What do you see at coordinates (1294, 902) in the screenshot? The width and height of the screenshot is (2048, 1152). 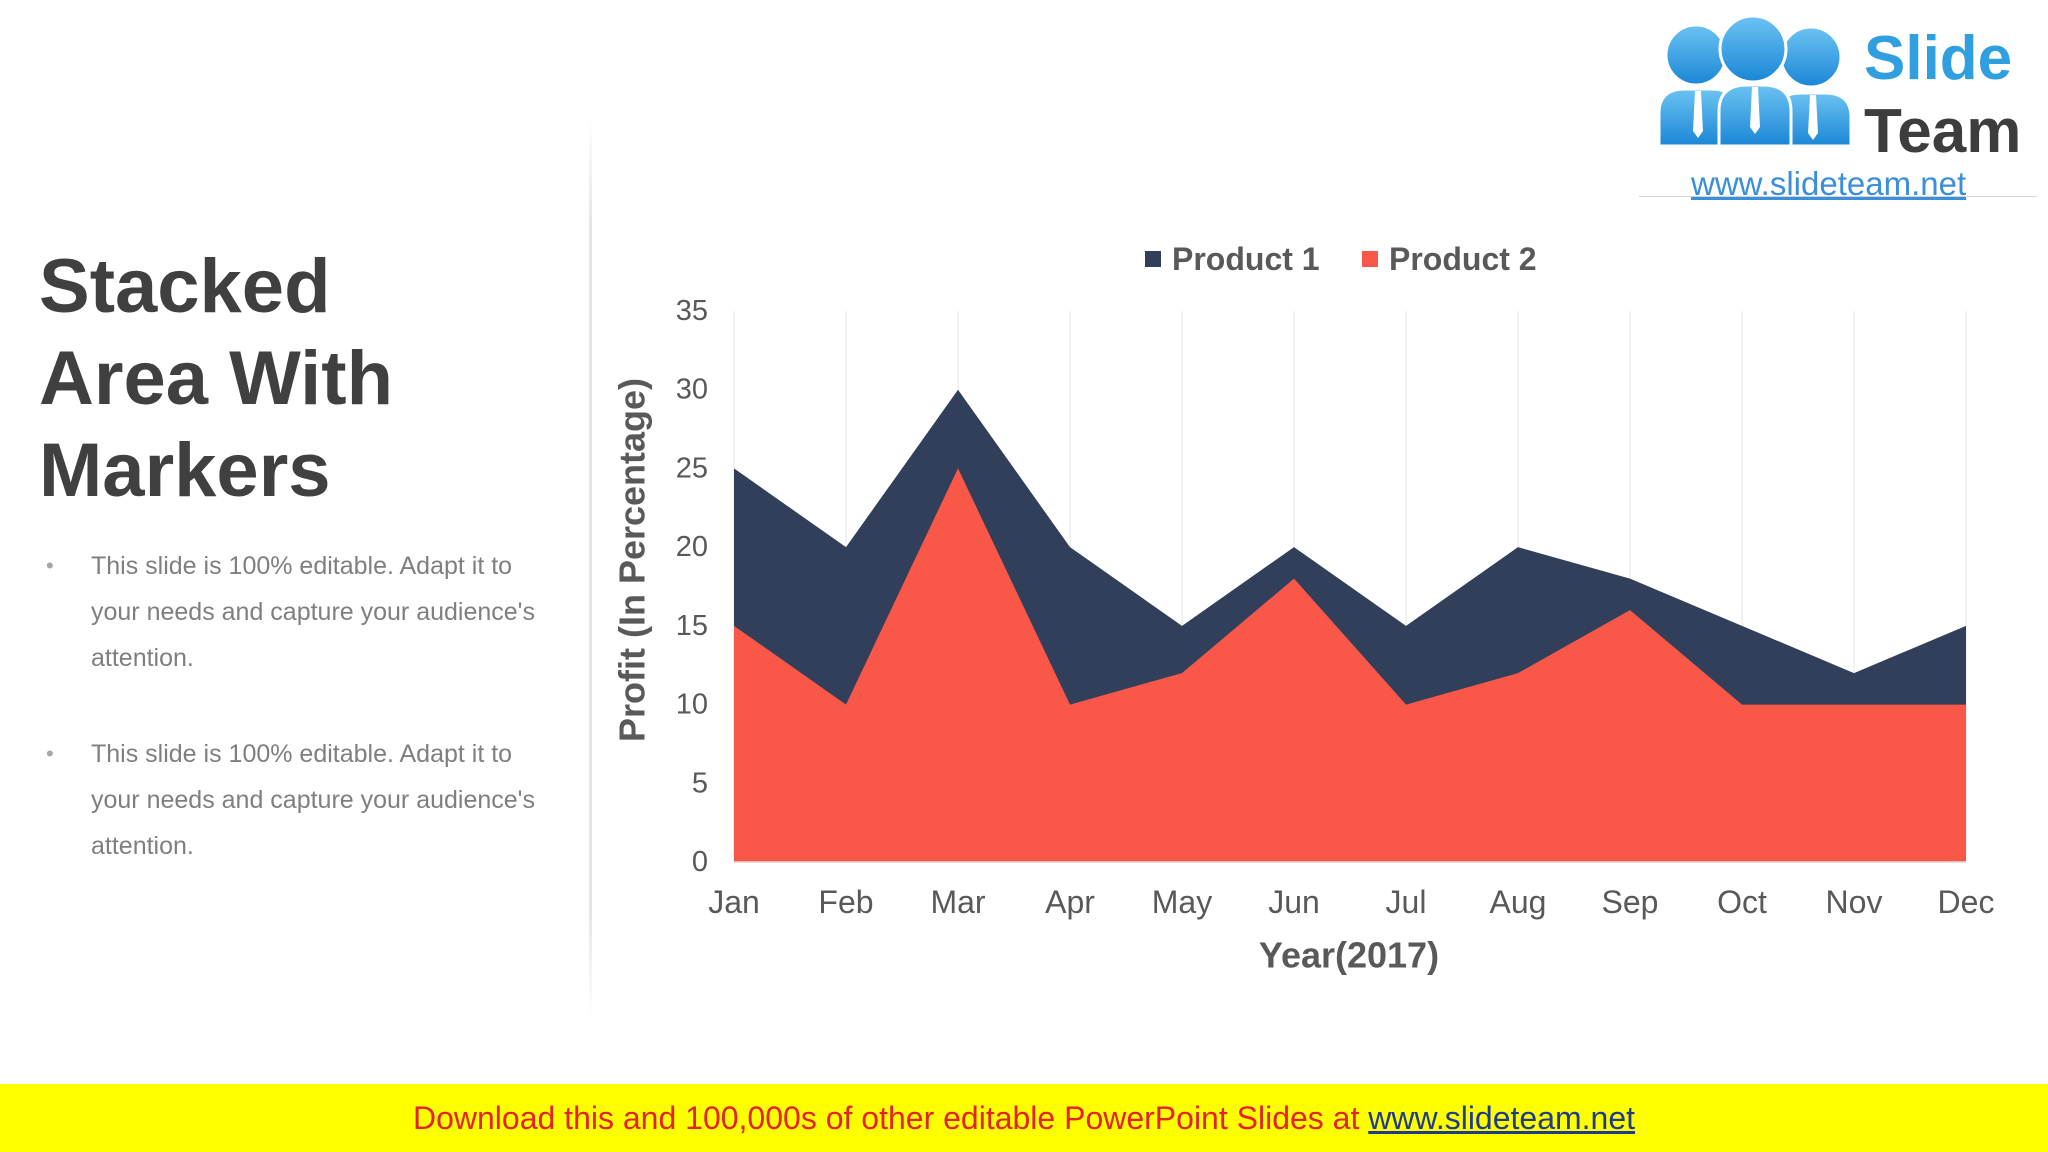 I see `x-tick-label: Jun` at bounding box center [1294, 902].